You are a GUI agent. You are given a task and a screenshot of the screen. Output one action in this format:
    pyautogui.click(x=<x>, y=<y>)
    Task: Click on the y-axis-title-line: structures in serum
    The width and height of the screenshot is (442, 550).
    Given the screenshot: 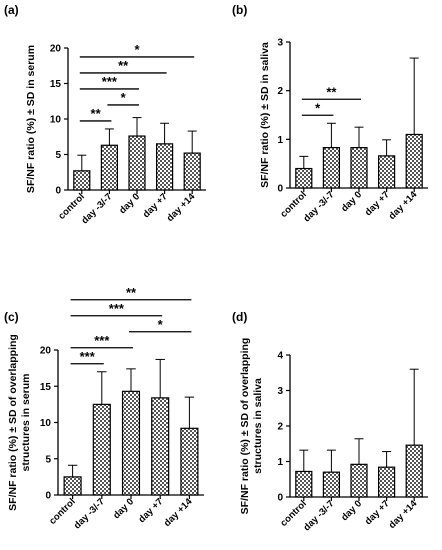 What is the action you would take?
    pyautogui.click(x=26, y=422)
    